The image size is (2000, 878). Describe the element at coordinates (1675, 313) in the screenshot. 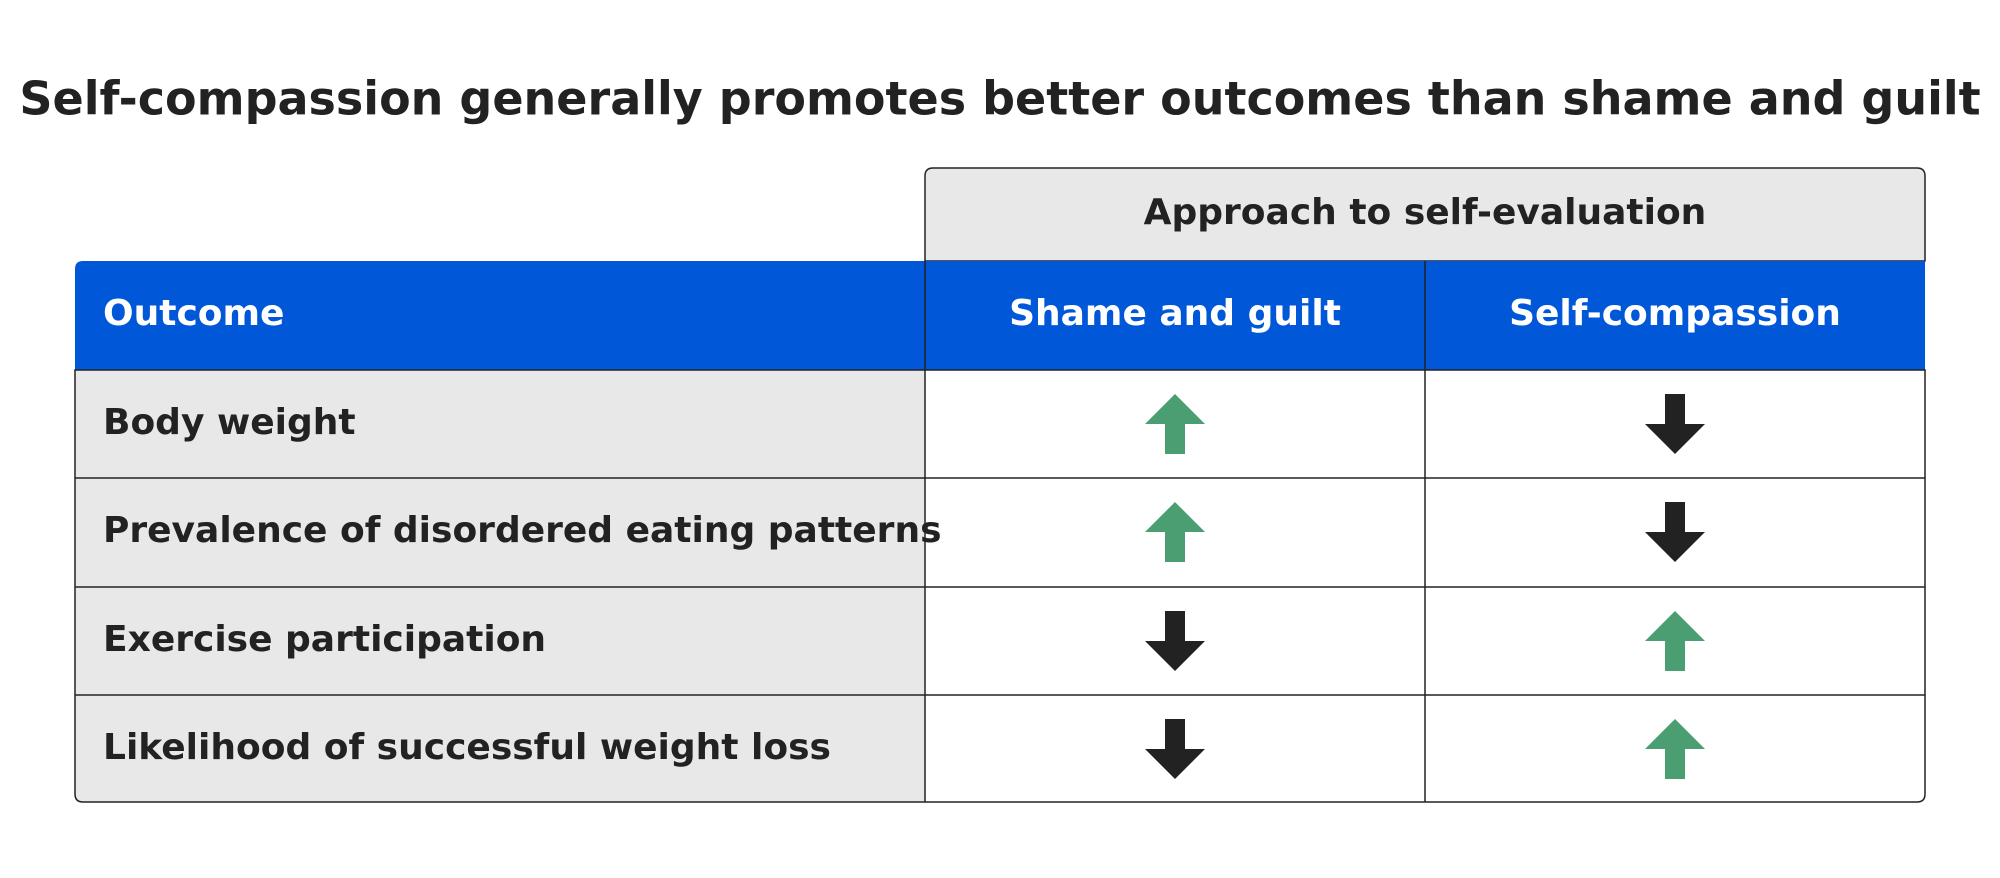

I see `column-header: Self-compassion` at that location.